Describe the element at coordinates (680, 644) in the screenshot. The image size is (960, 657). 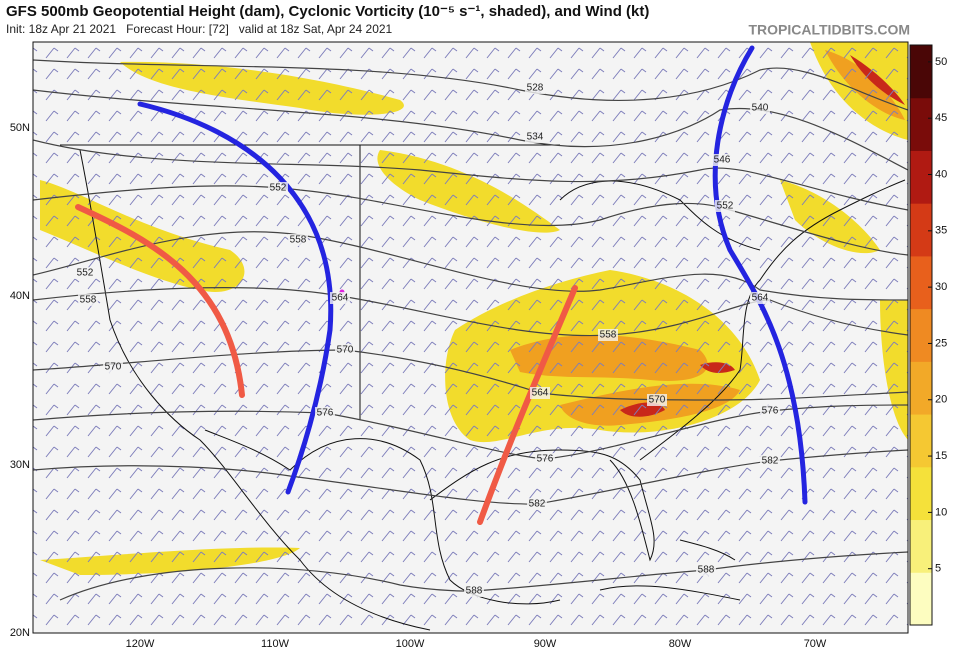
I see `lon-label: 80W` at that location.